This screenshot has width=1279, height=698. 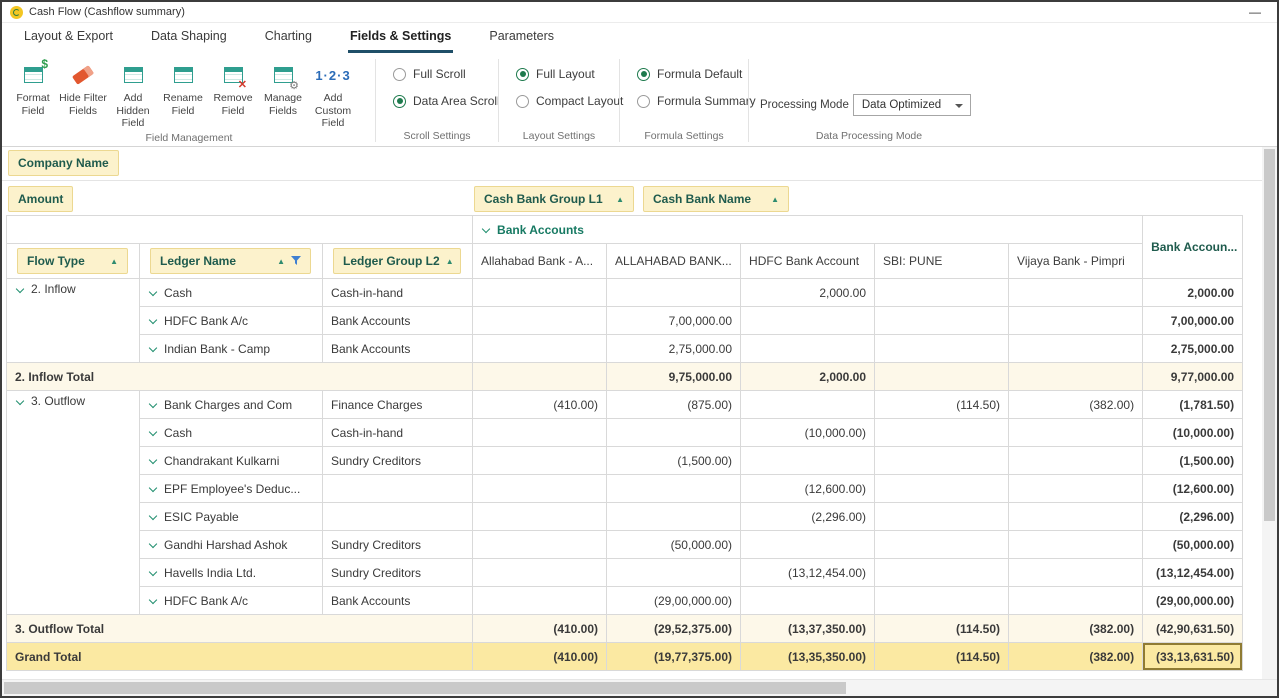 What do you see at coordinates (674, 544) in the screenshot?
I see `data-cell: (50,000.00)` at bounding box center [674, 544].